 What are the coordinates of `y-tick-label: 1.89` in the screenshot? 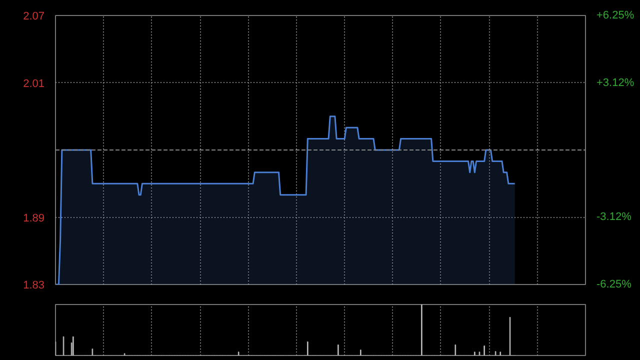 It's located at (34, 218).